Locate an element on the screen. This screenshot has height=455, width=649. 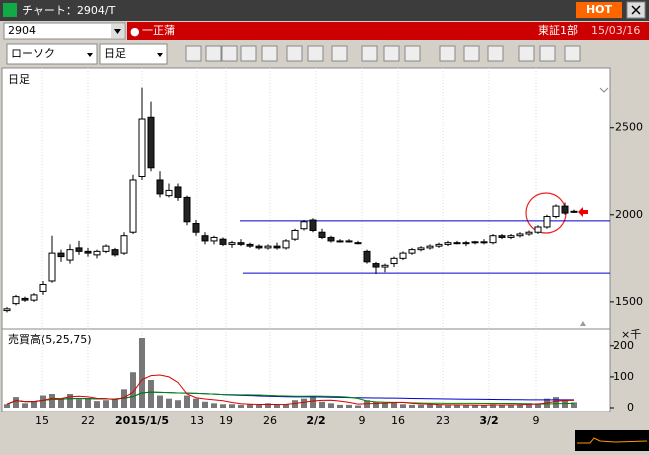
pane-arrow is located at coordinates (604, 90).